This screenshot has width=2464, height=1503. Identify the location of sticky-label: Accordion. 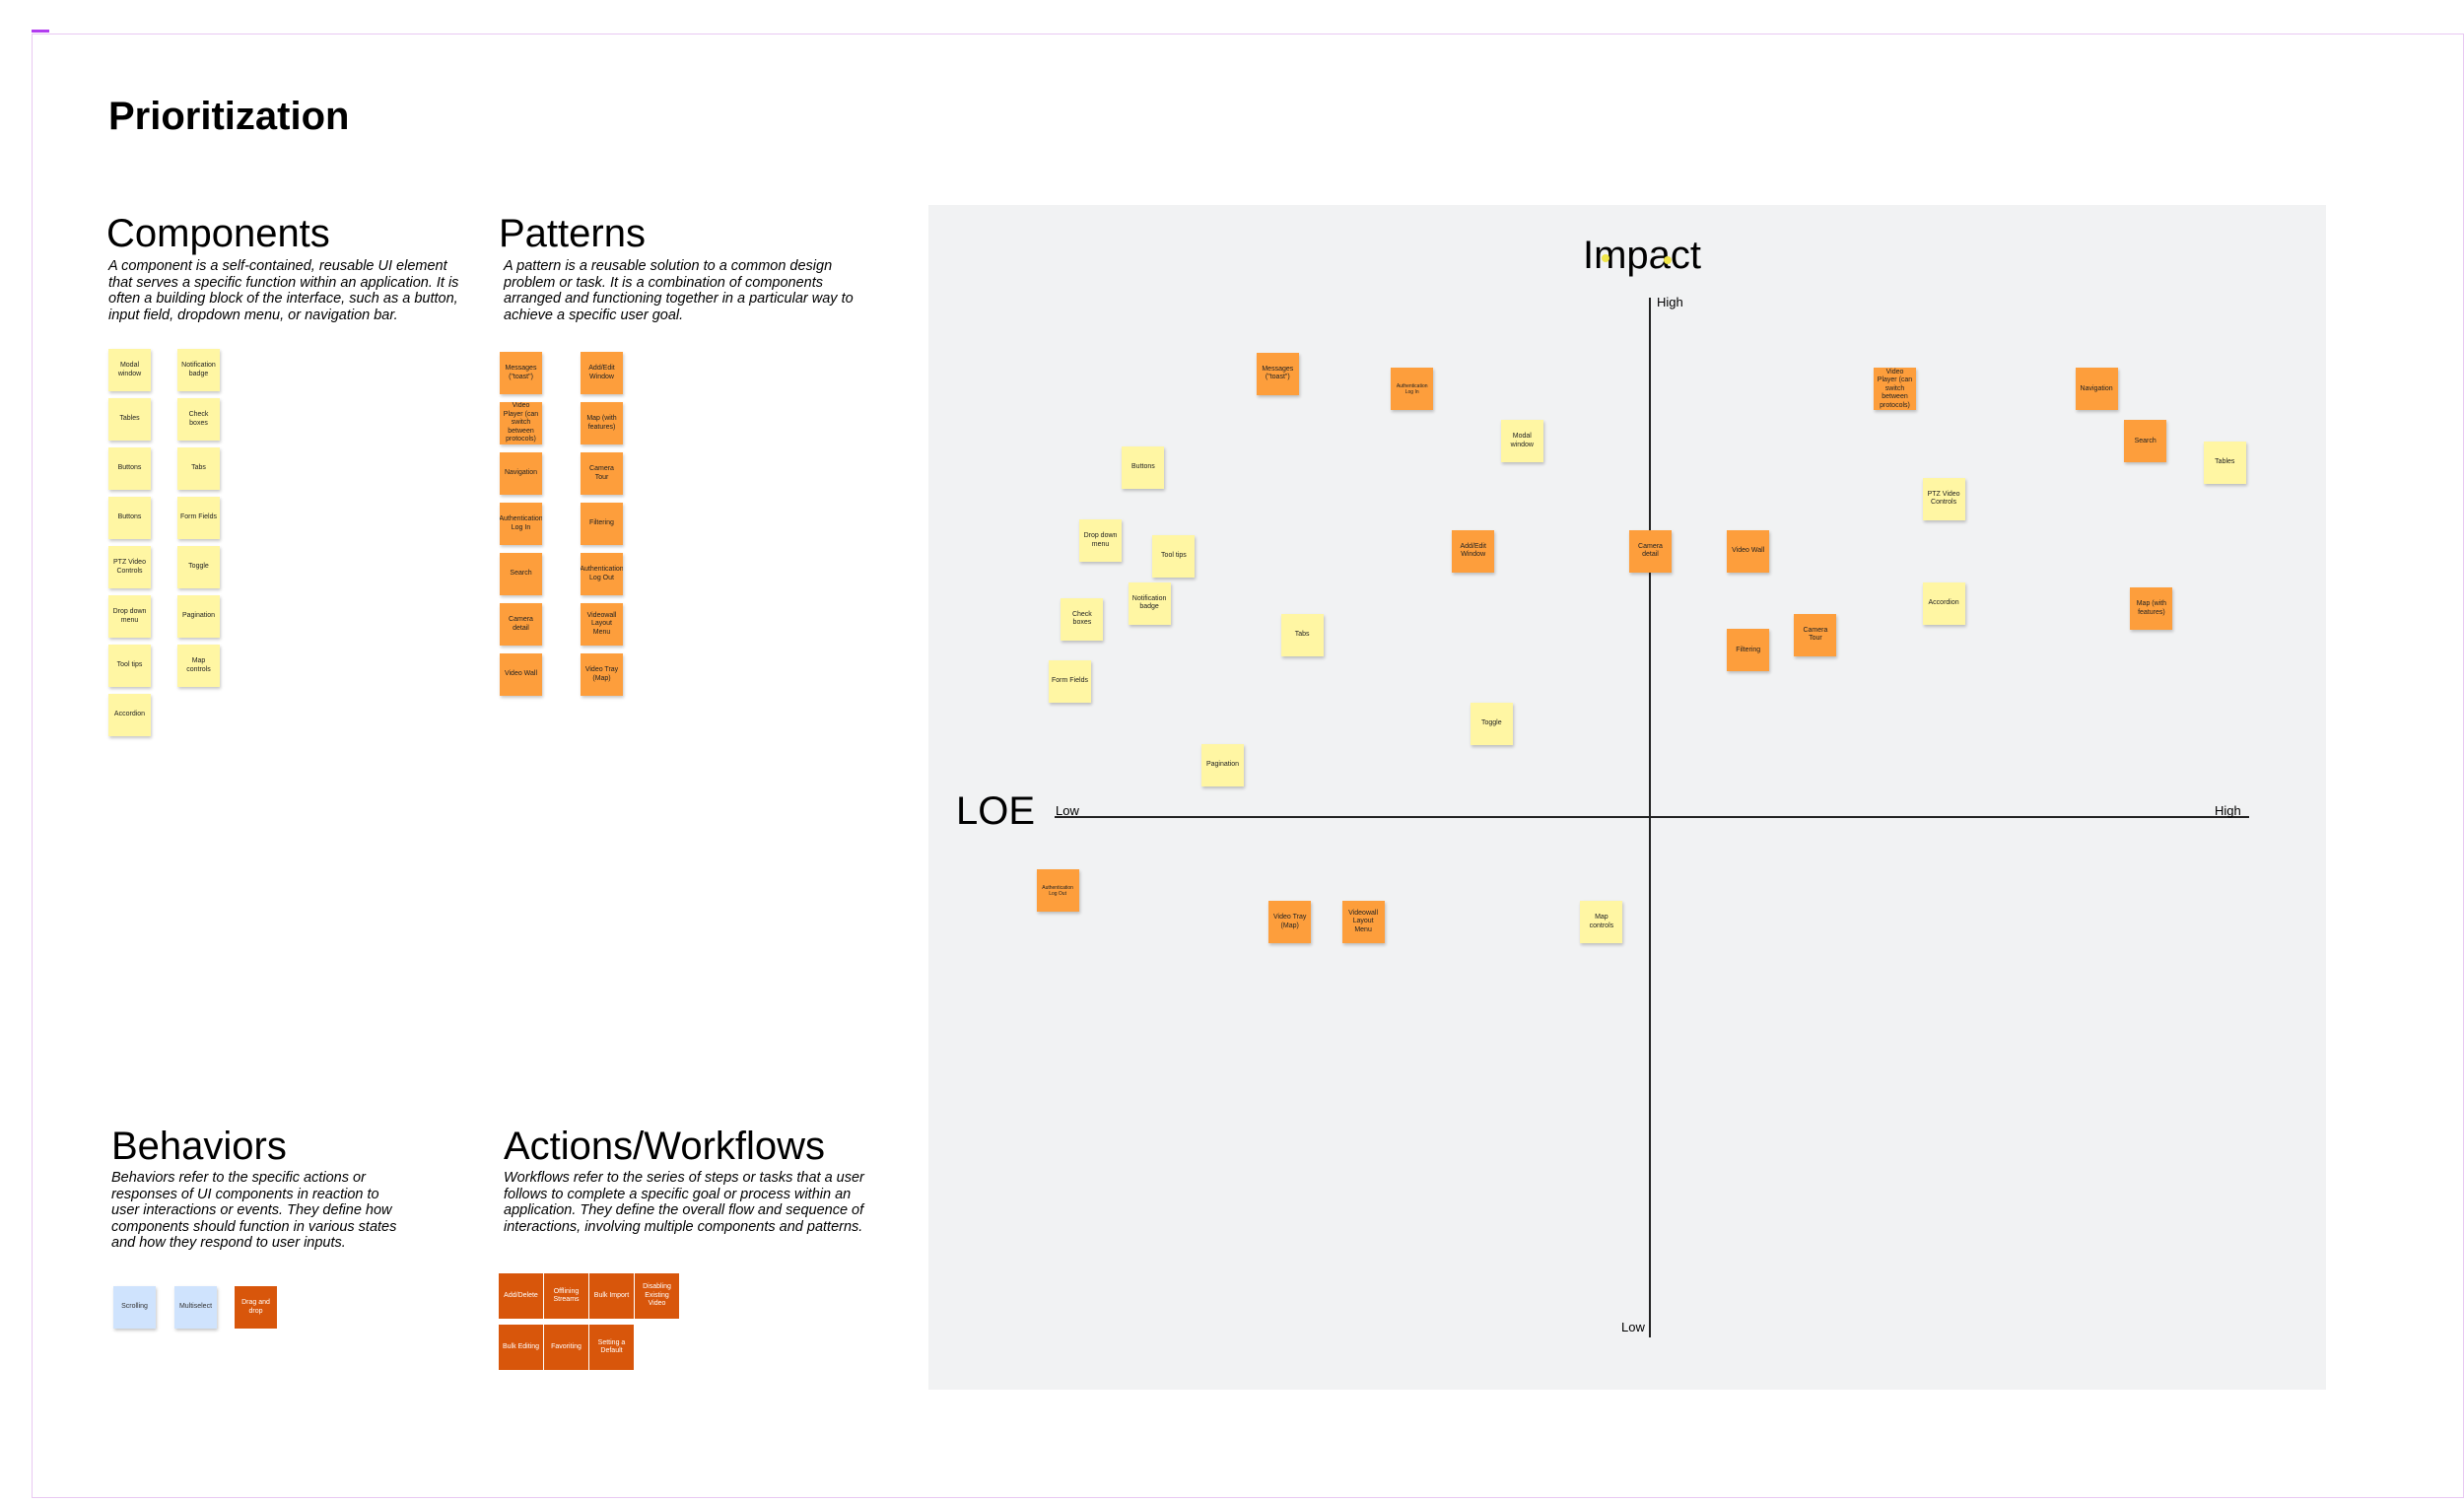
(129, 714).